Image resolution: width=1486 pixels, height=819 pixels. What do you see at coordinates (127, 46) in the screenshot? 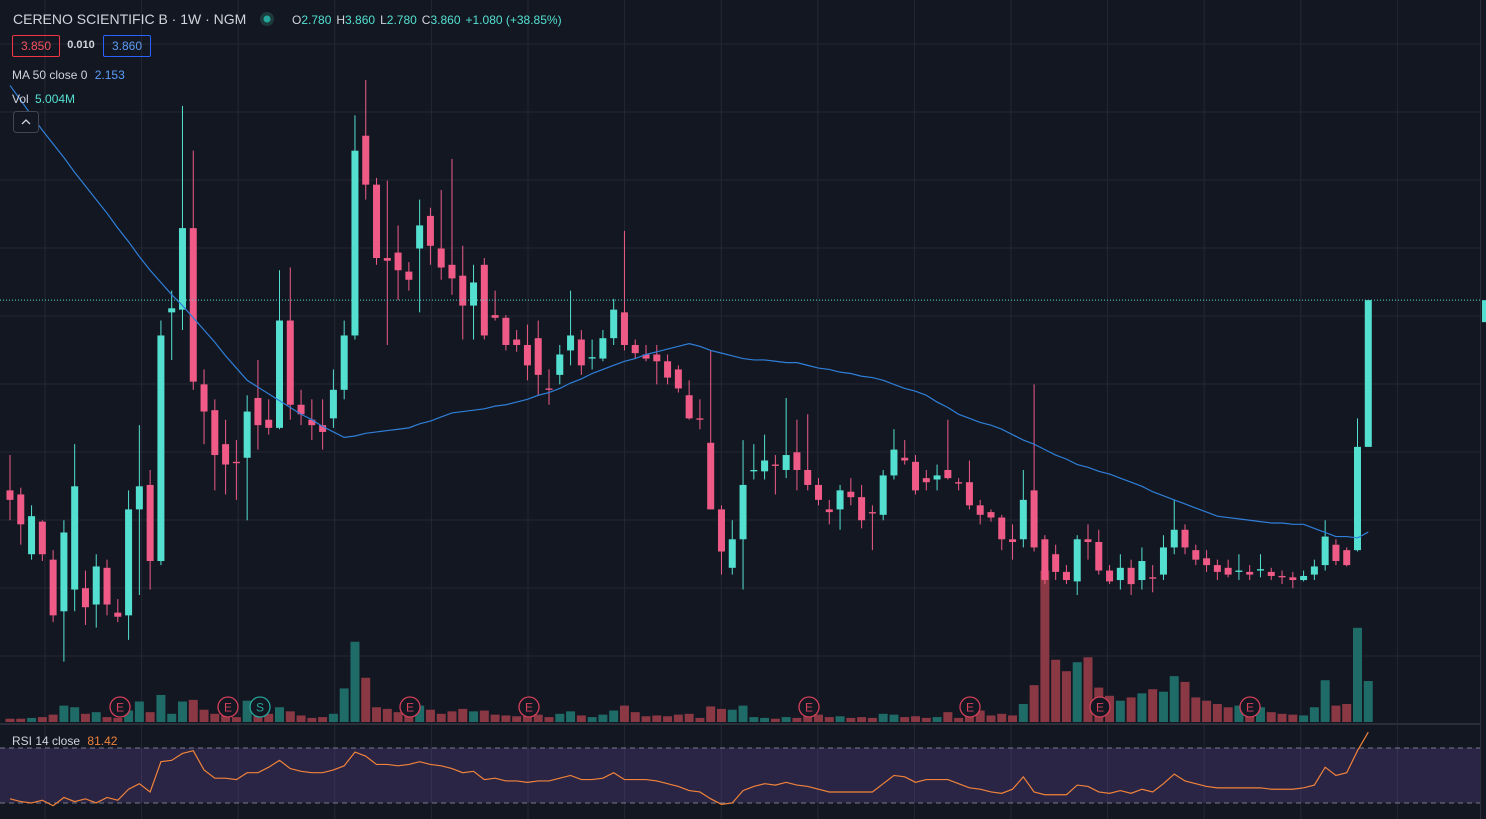
I see `ask-box: 3.860` at bounding box center [127, 46].